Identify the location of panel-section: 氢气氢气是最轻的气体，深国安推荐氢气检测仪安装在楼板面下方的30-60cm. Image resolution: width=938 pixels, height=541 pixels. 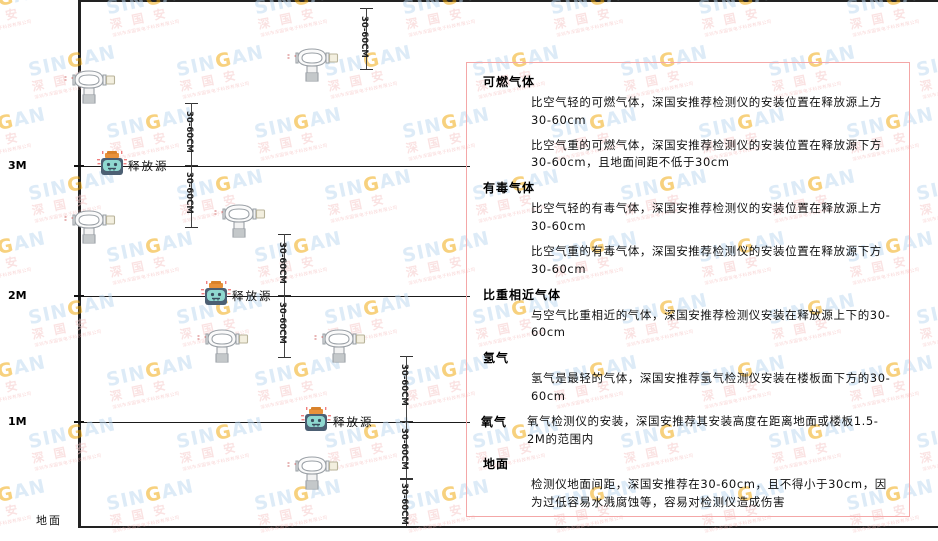
(688, 377).